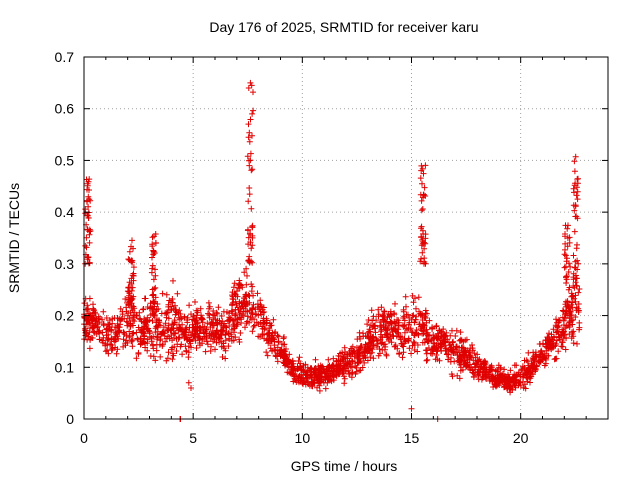 The height and width of the screenshot is (480, 640). What do you see at coordinates (70, 419) in the screenshot?
I see `y-tick-label: 0` at bounding box center [70, 419].